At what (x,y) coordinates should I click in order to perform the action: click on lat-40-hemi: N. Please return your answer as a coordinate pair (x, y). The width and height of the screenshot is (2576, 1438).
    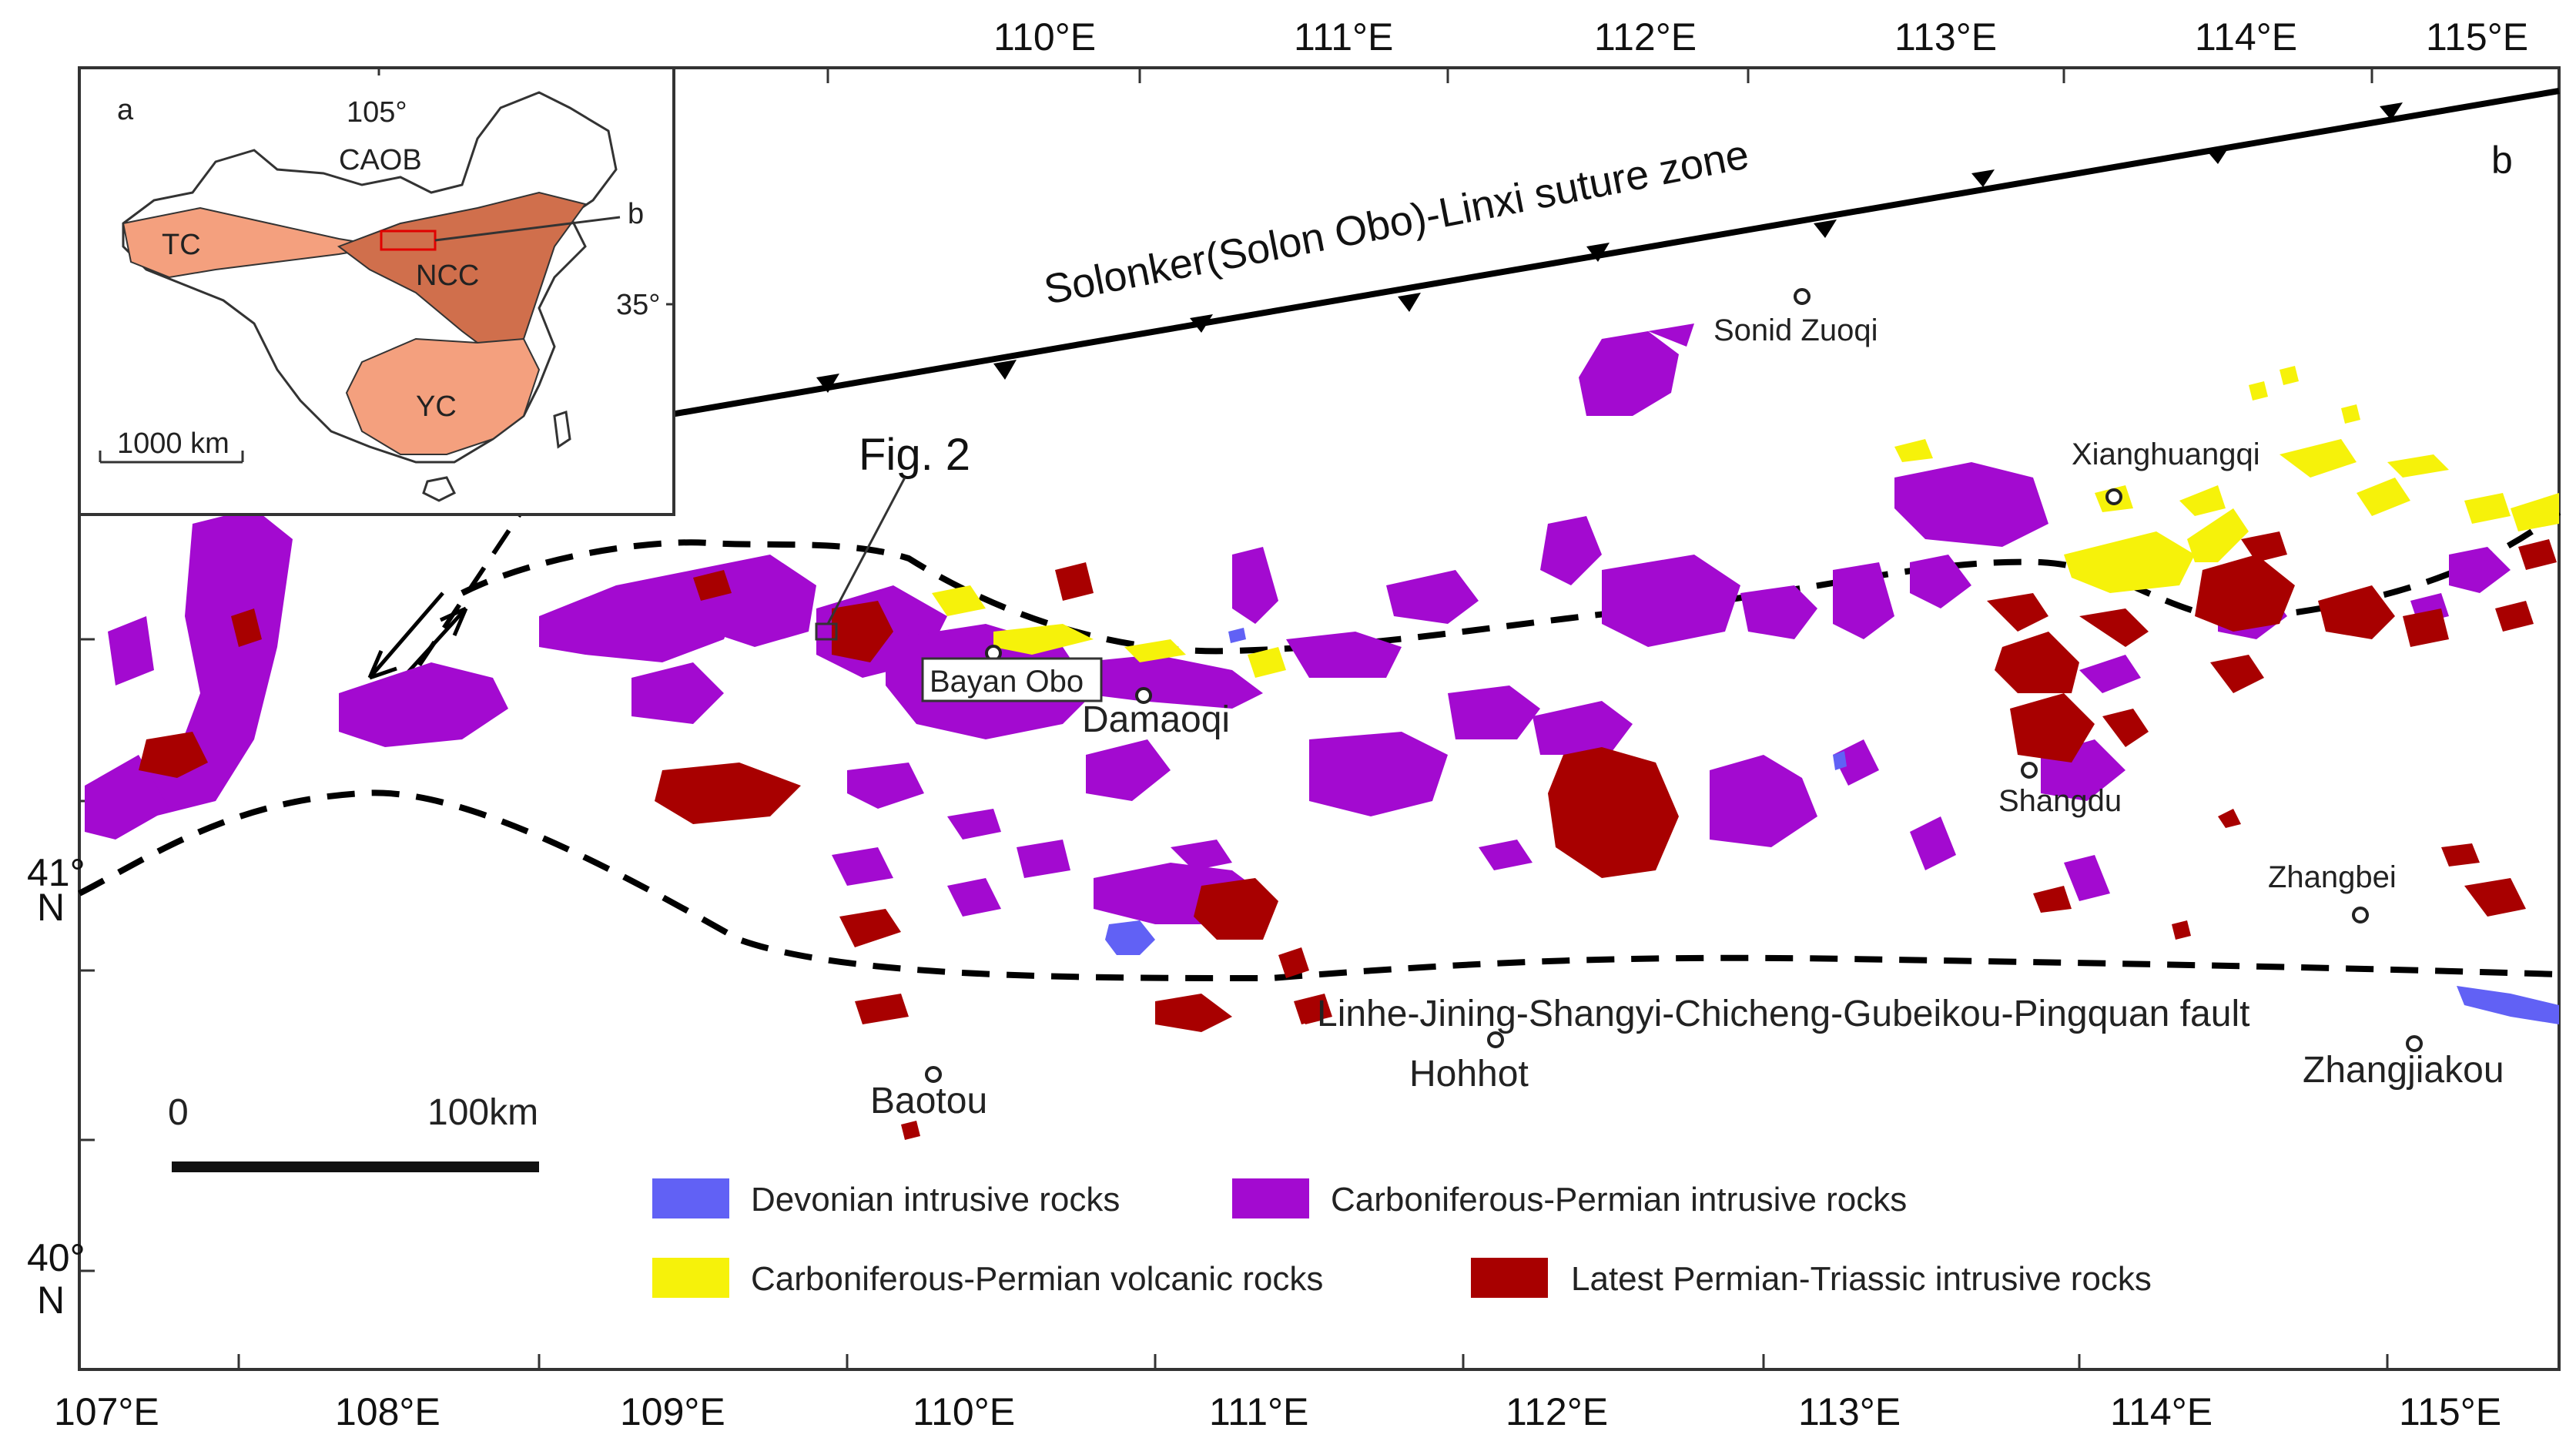
    Looking at the image, I should click on (51, 1300).